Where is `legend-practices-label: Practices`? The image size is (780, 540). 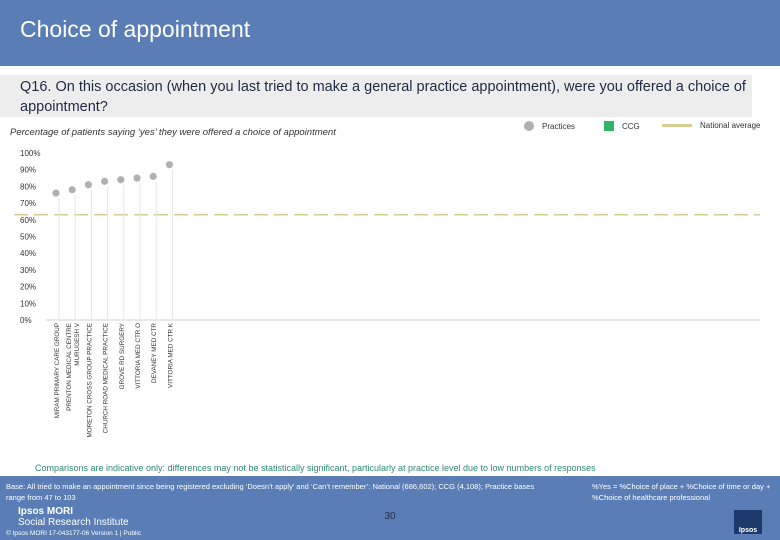 legend-practices-label: Practices is located at coordinates (558, 126).